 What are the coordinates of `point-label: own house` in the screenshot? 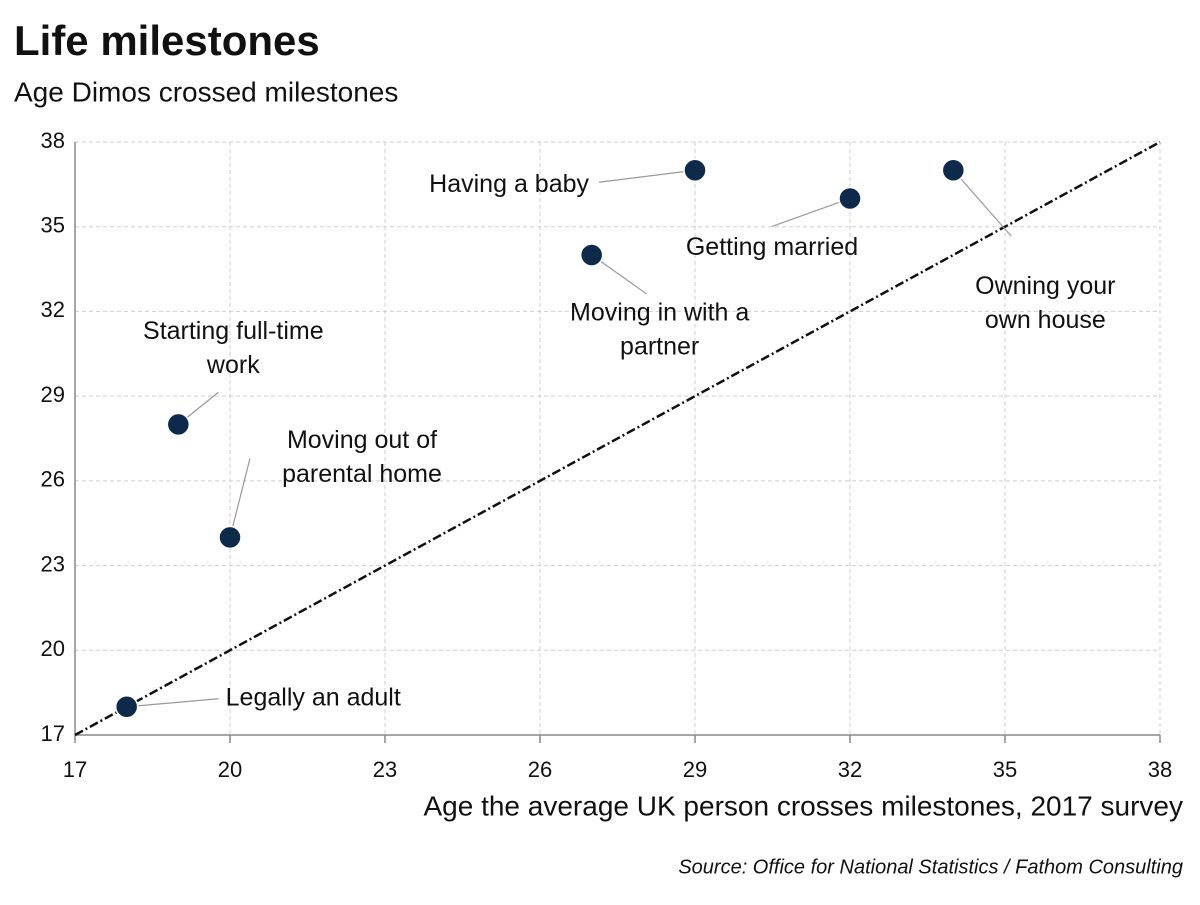 It's located at (1045, 320).